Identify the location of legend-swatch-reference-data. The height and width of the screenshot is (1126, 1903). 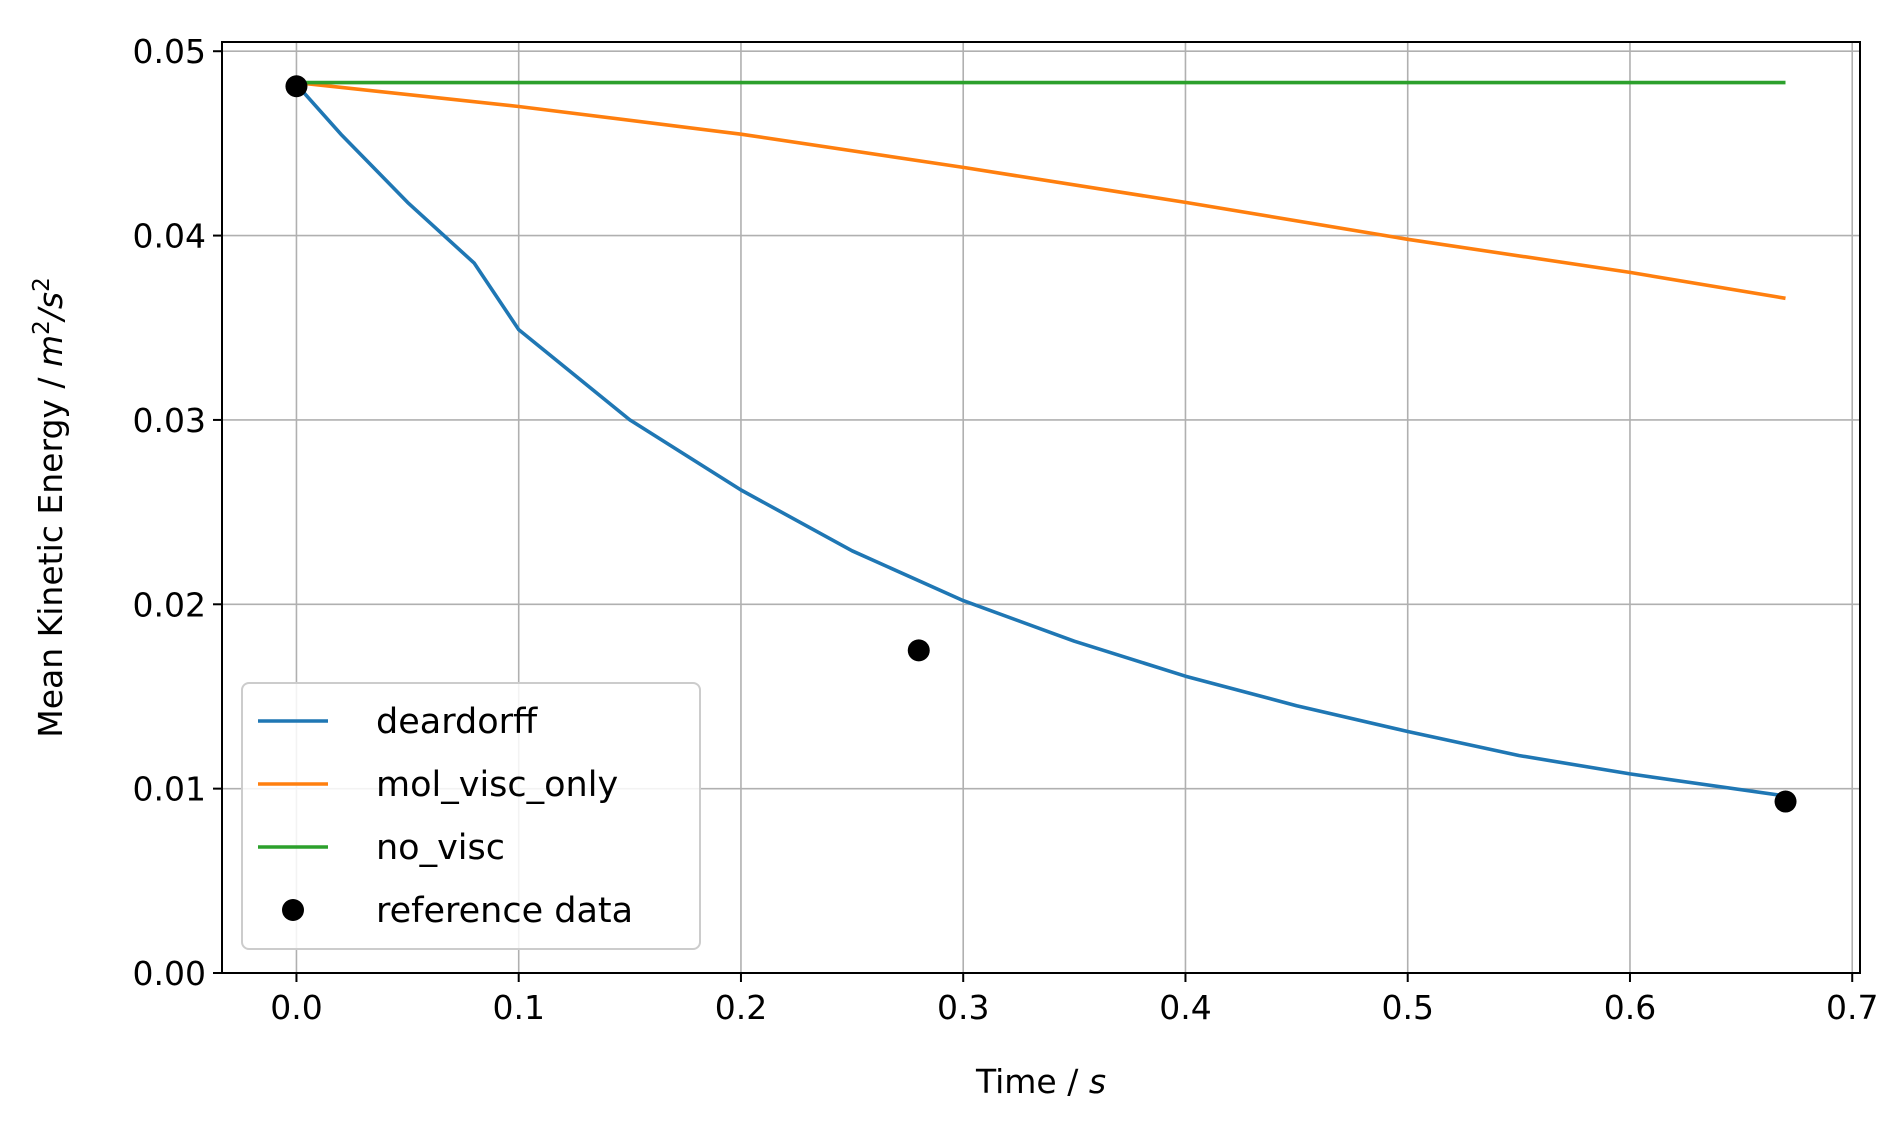
(293, 910).